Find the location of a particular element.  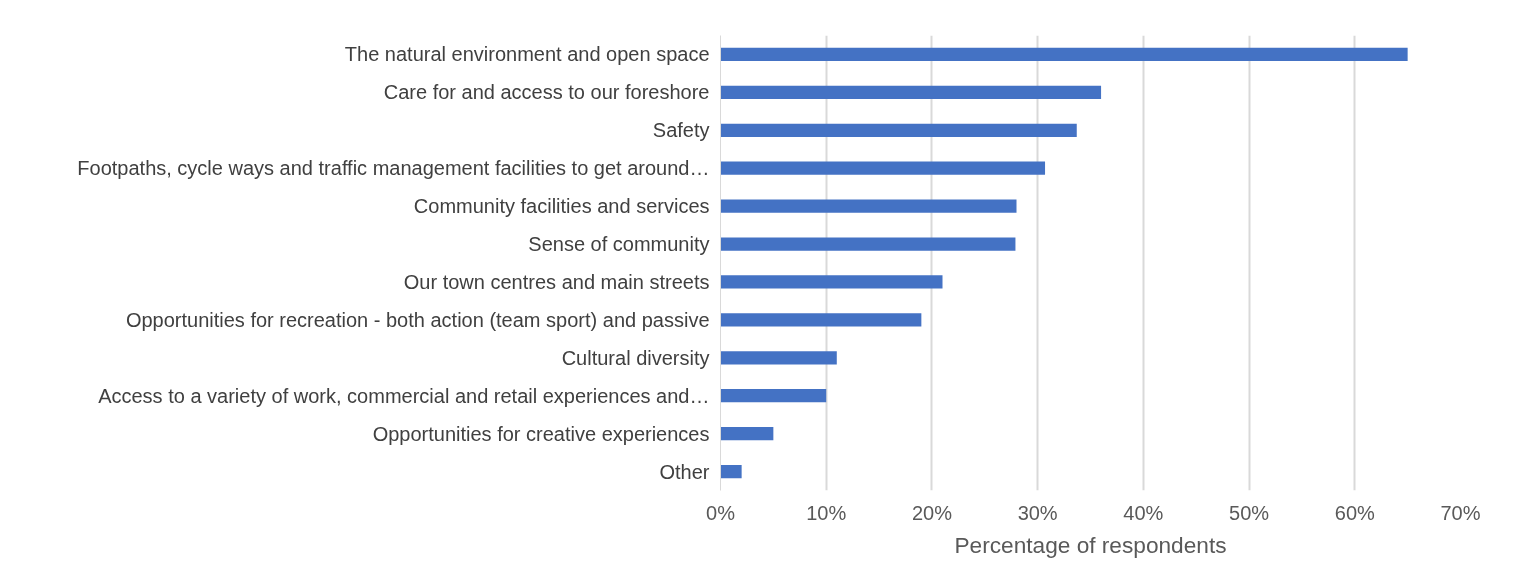

x-tick-label: 50% is located at coordinates (1249, 512).